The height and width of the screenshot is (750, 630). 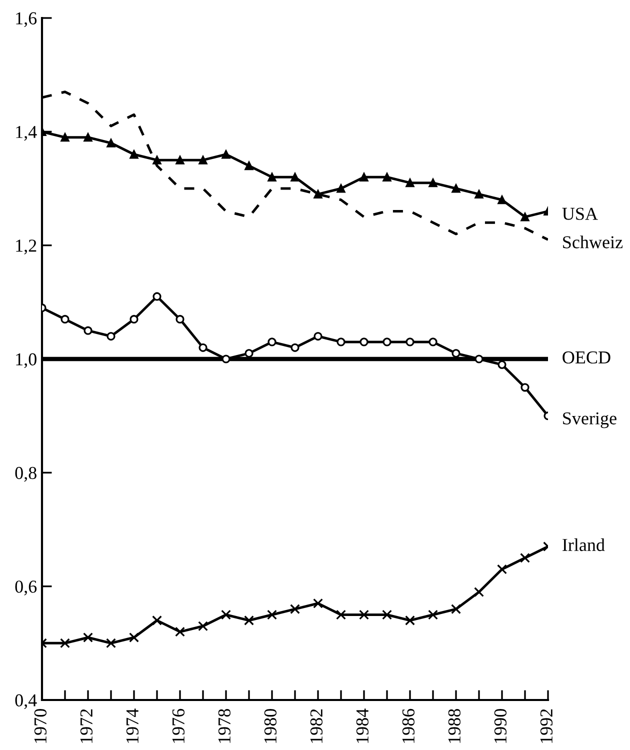 I want to click on x-tick-label: 1988, so click(x=454, y=726).